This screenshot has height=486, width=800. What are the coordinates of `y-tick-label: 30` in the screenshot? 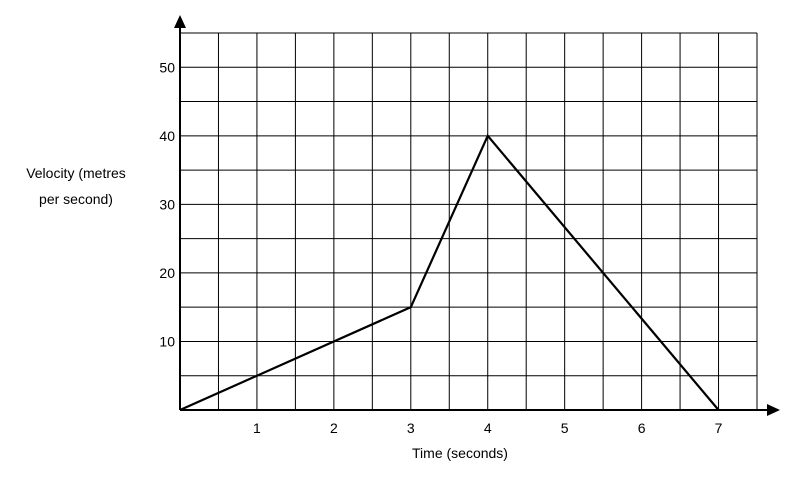 It's located at (167, 204).